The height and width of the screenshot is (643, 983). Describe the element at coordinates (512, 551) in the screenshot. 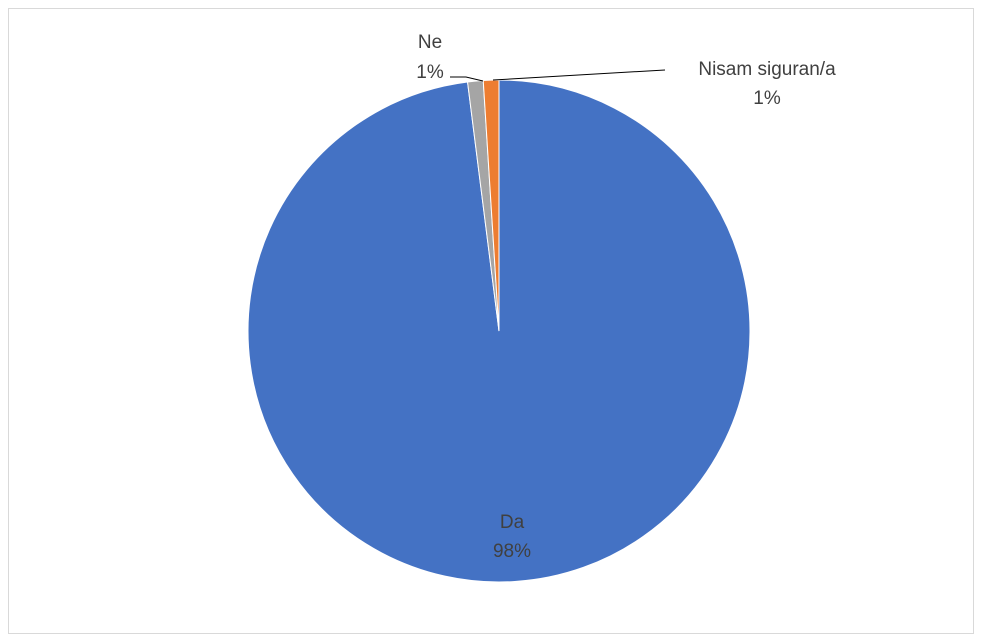

I see `slice-label-value-da: 98%` at that location.